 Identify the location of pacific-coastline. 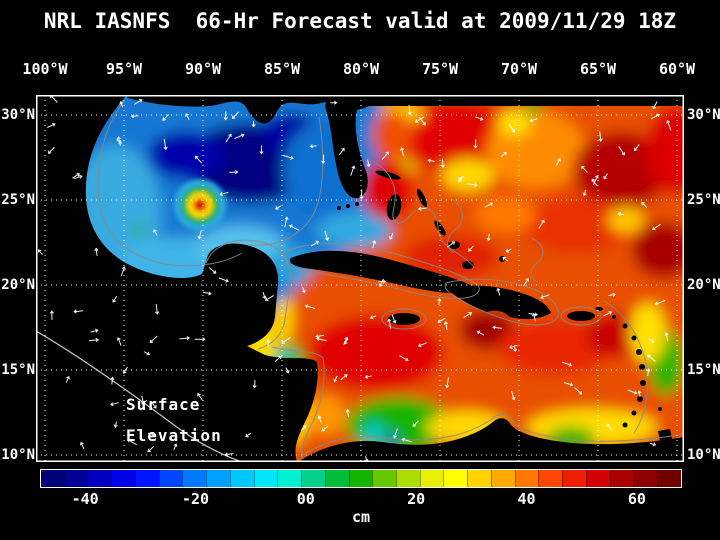
(139, 396).